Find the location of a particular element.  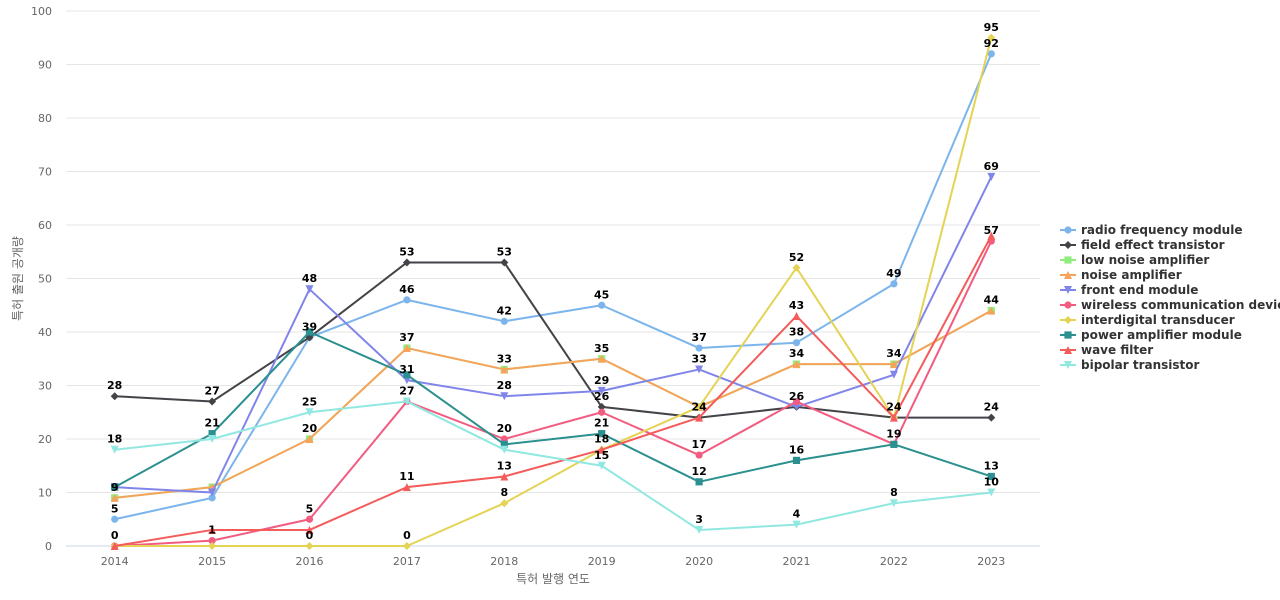

legend-item: wave filter is located at coordinates (1106, 350).